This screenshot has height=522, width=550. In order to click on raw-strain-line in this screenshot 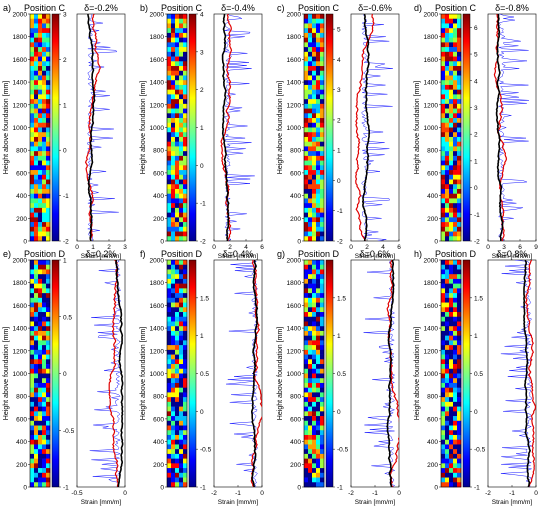, I will do `click(102, 127)`.